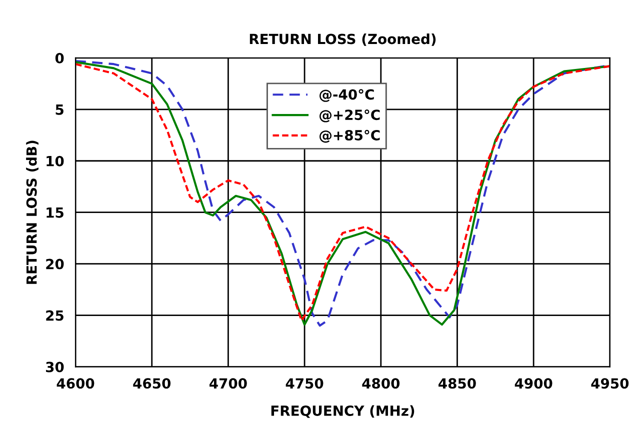 The height and width of the screenshot is (429, 640). I want to click on y-tick-label: 5, so click(60, 109).